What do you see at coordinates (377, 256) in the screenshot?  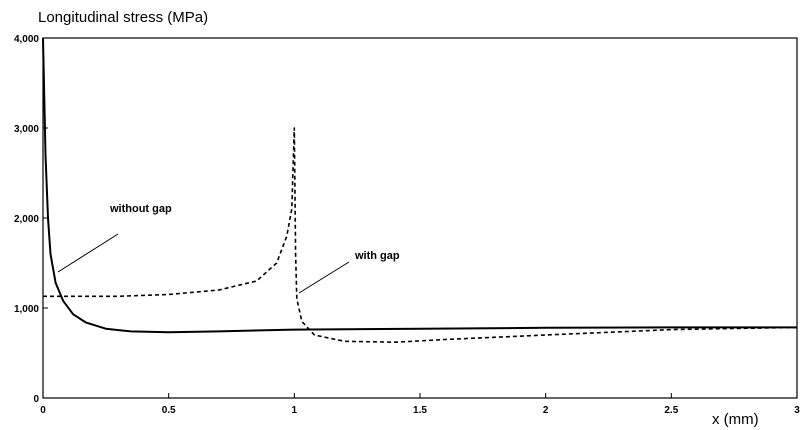 I see `annotation-label: with gap` at bounding box center [377, 256].